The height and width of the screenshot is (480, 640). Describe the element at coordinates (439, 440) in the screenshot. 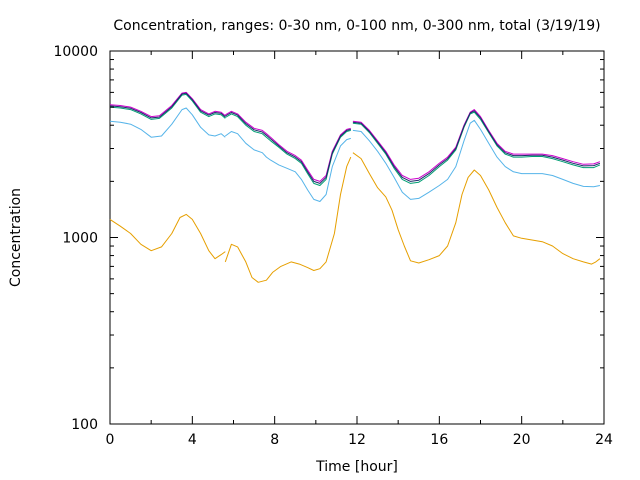

I see `x-tick-label: 16` at that location.